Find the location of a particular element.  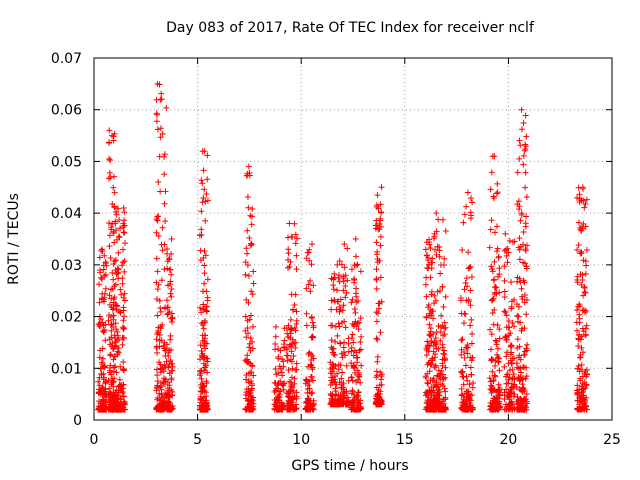

x-tick-label: 25 is located at coordinates (612, 440).